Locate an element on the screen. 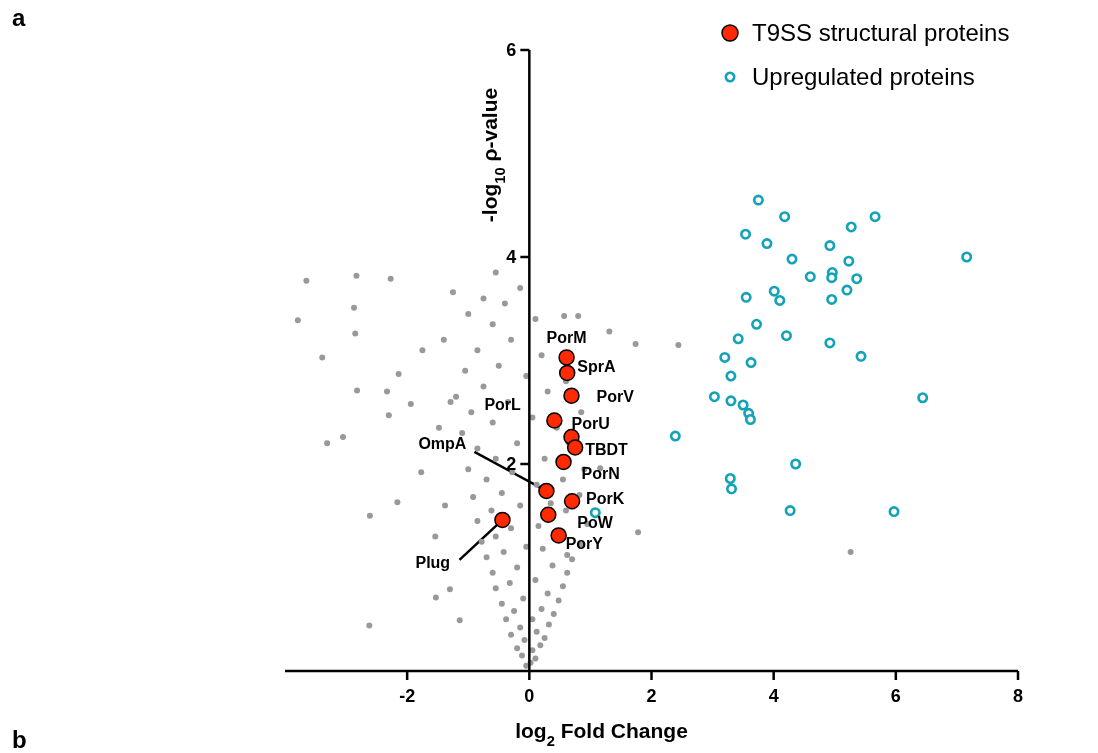  x-axis-title: log$_{2}$ Fold Change is located at coordinates (601, 734).